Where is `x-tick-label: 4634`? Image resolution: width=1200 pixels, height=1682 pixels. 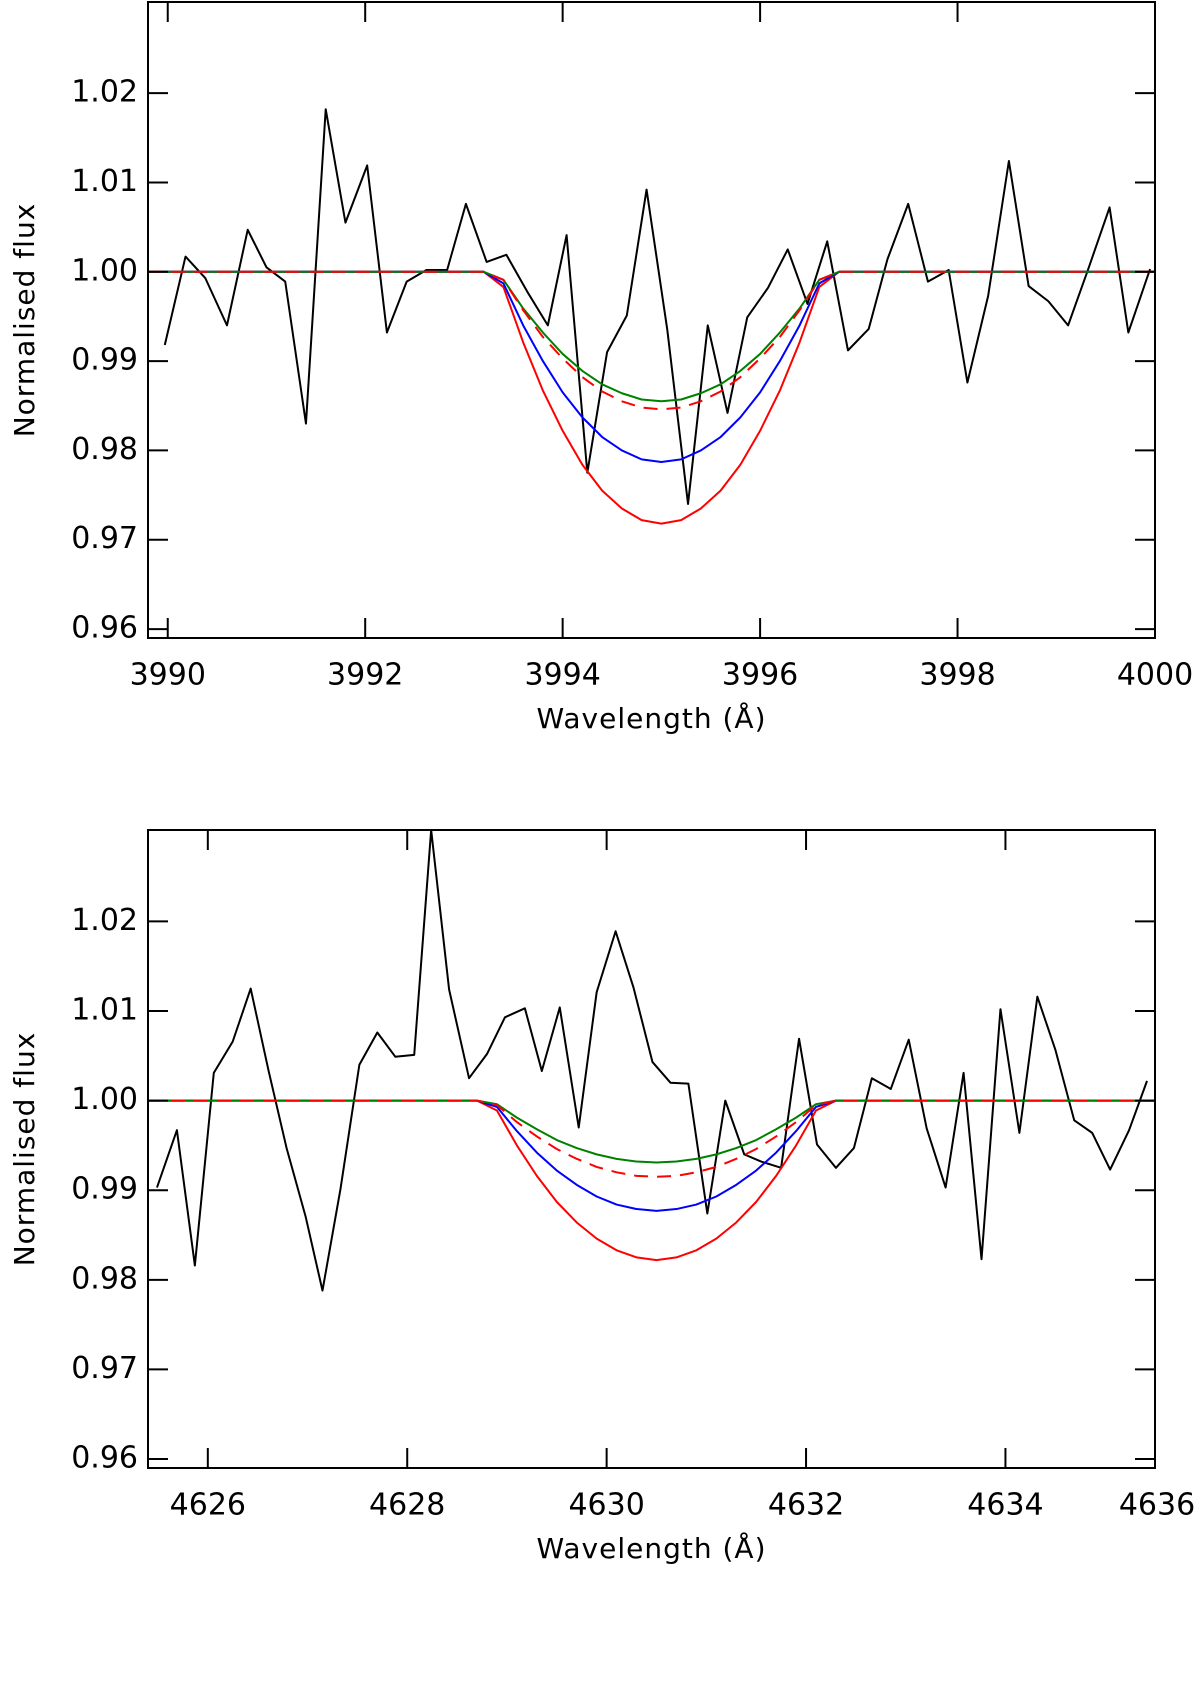 x-tick-label: 4634 is located at coordinates (1005, 1505).